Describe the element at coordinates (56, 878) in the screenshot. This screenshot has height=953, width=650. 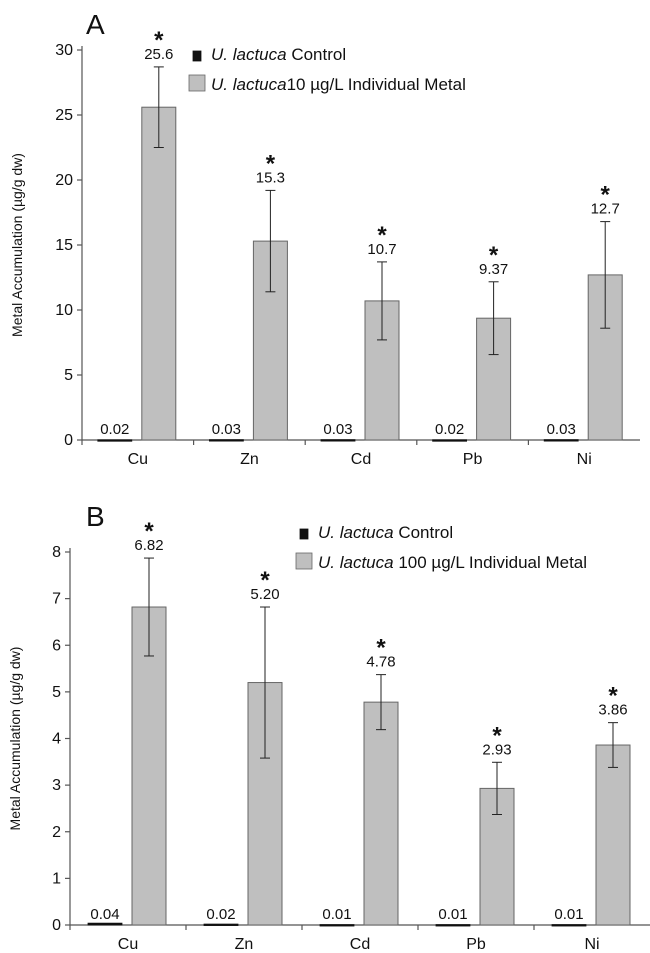
I see `y-tick-label: 1` at that location.